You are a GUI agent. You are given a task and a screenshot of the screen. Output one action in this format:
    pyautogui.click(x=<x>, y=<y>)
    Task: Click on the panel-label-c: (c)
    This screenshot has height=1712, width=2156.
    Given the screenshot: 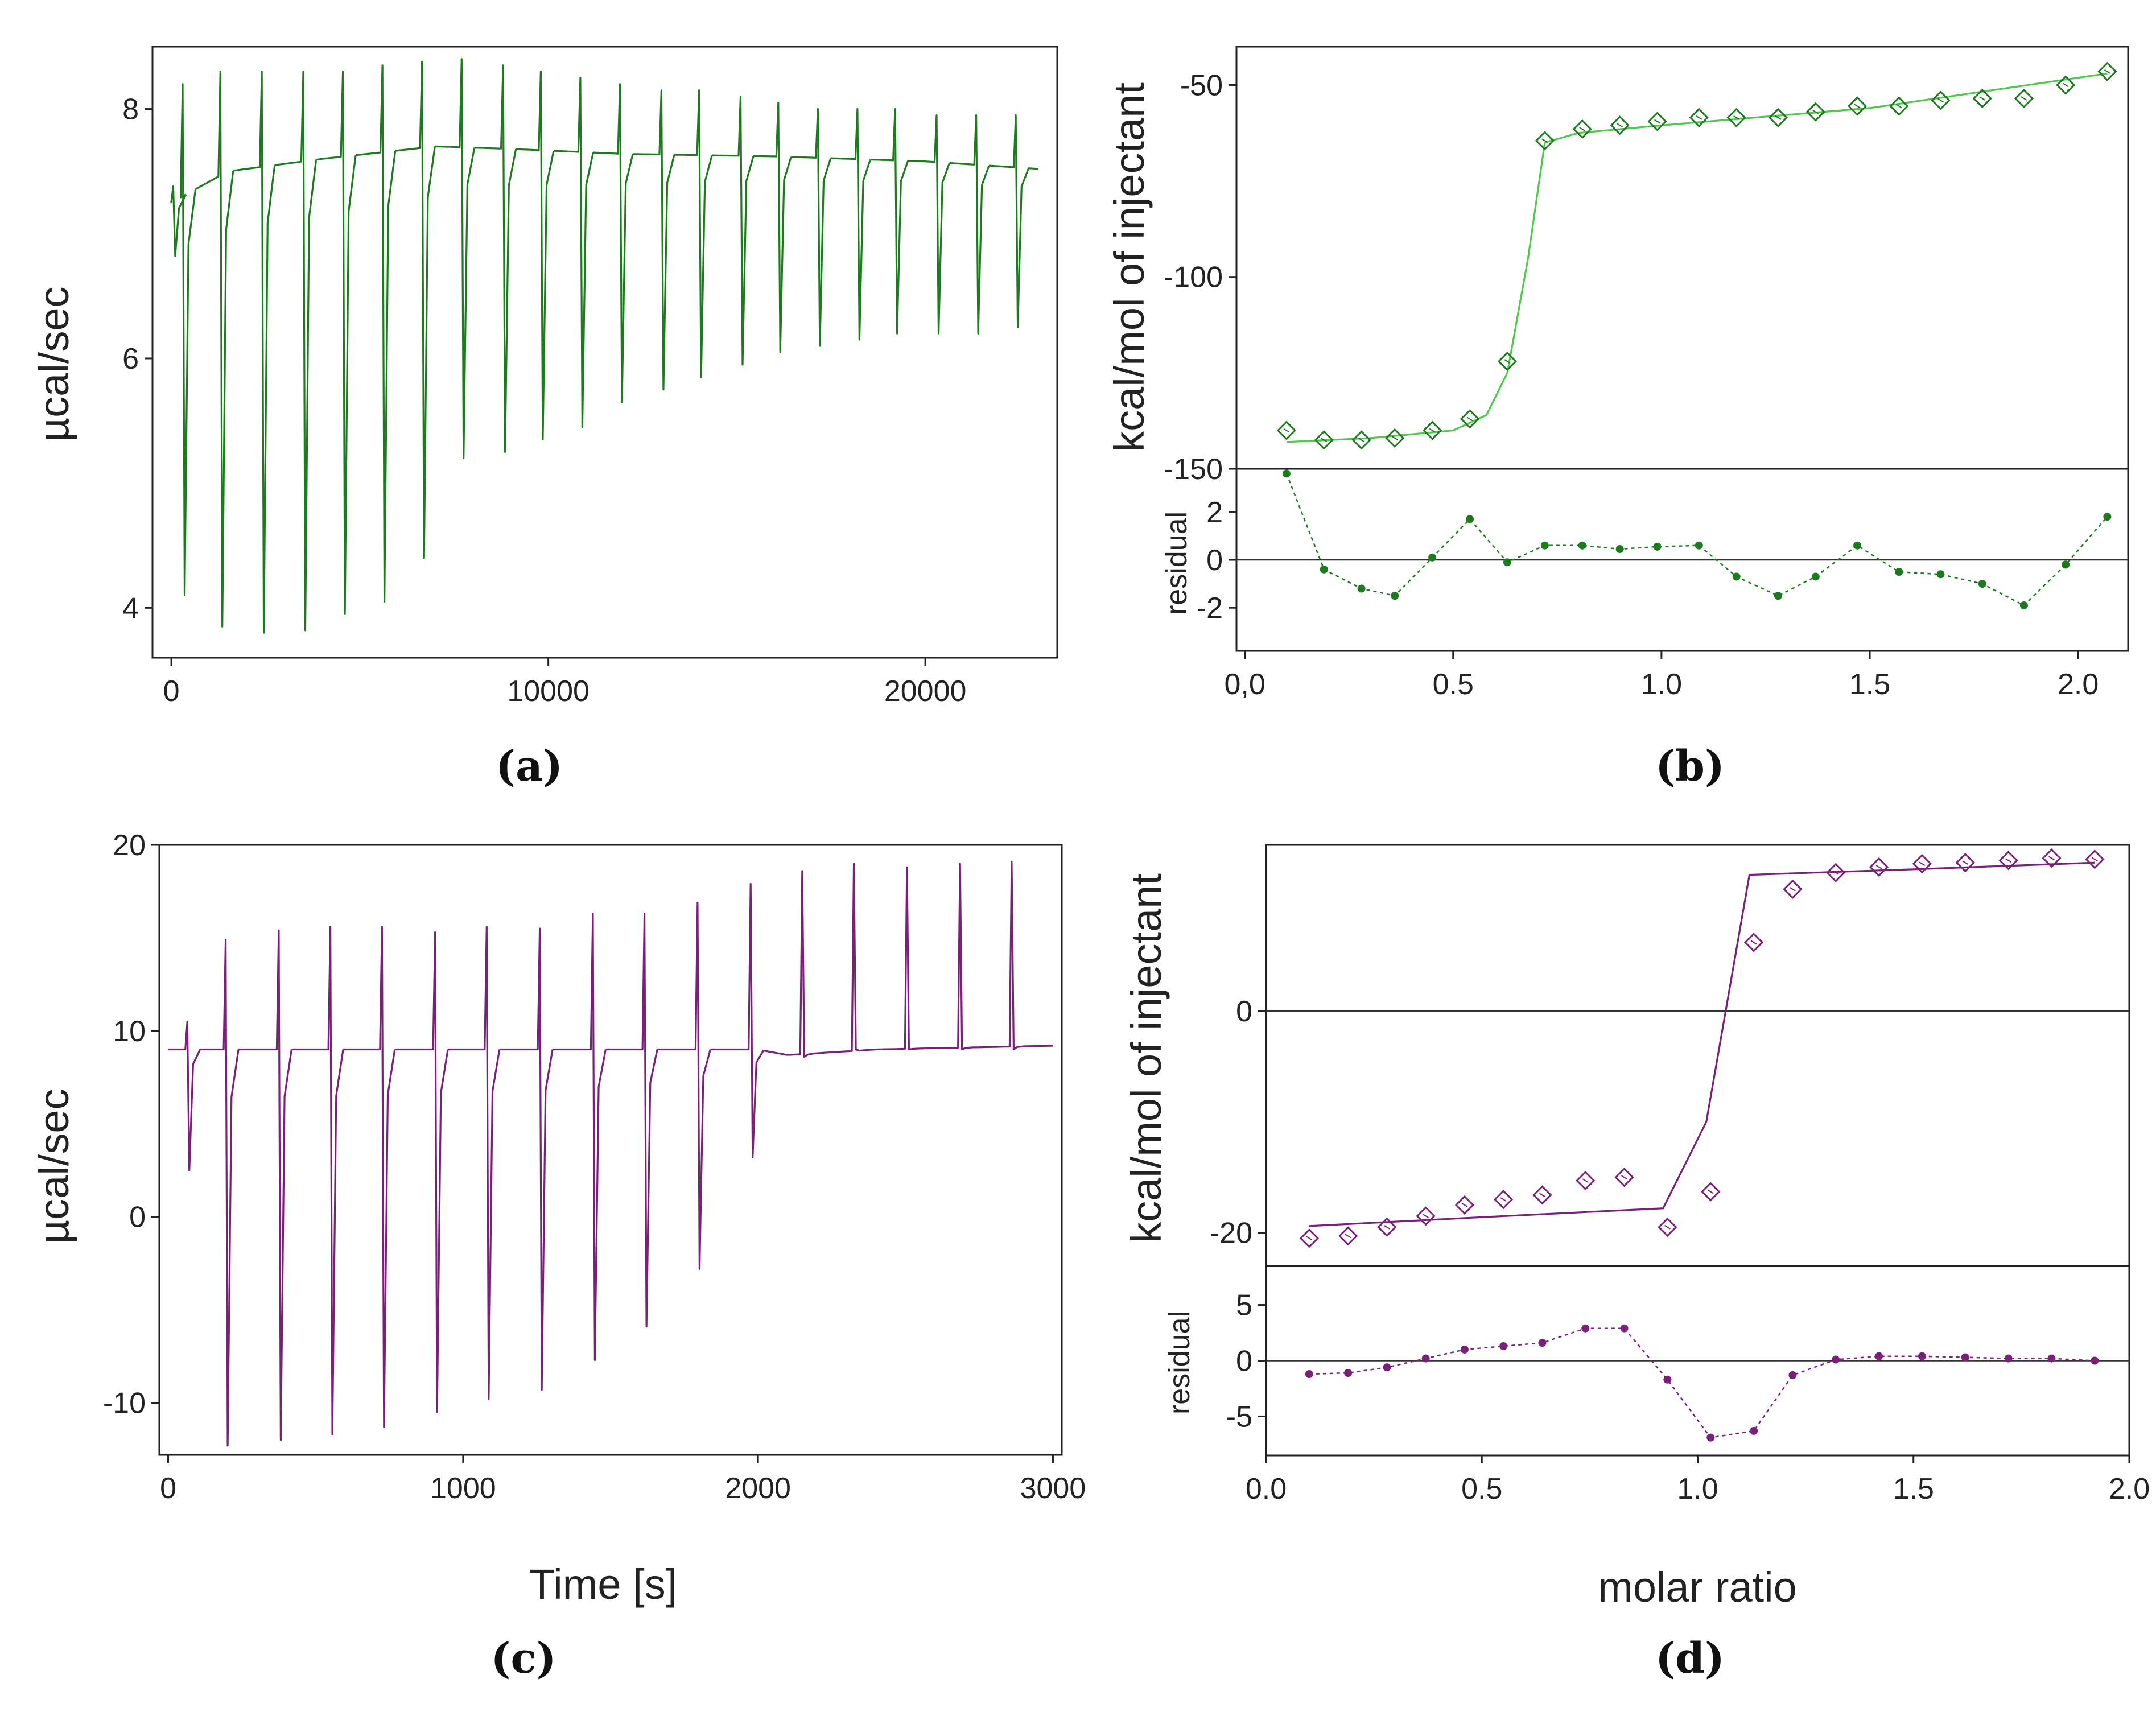 What is the action you would take?
    pyautogui.click(x=523, y=1658)
    